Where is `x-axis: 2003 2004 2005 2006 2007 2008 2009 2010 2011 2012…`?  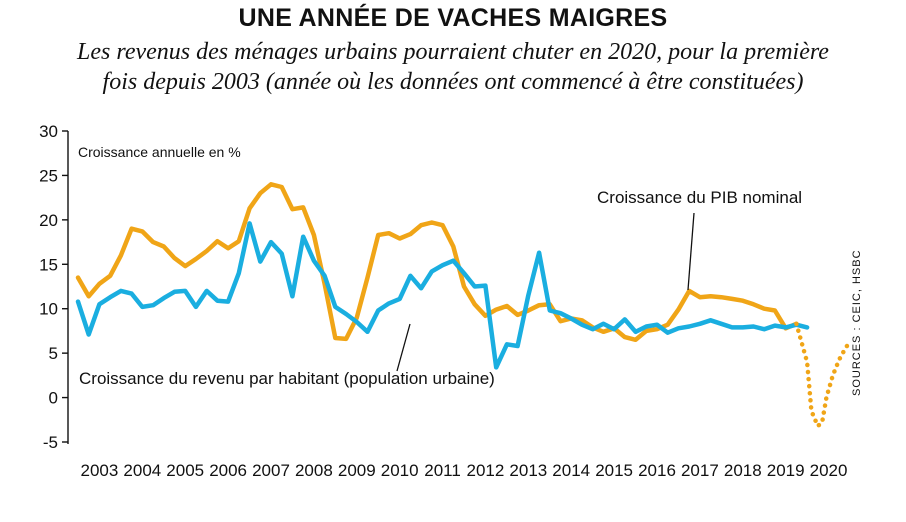
x-axis: 2003 2004 2005 2006 2007 2008 2009 2010 2011 2012… is located at coordinates (464, 470).